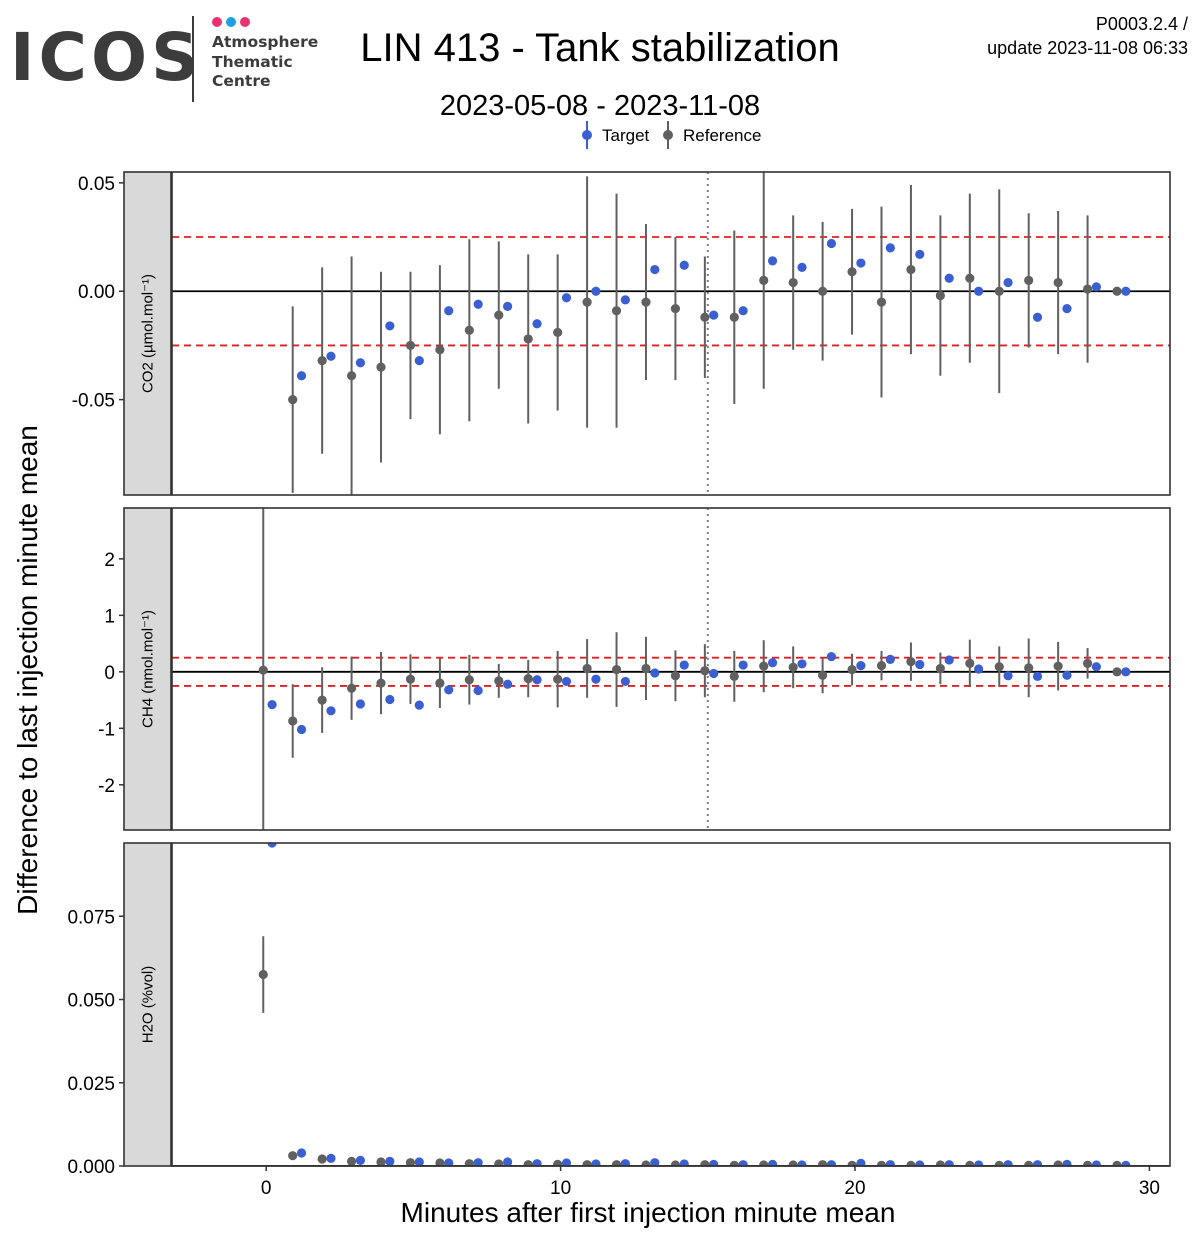 The image size is (1200, 1245). Describe the element at coordinates (560, 1188) in the screenshot. I see `x-tick-label: 10` at that location.